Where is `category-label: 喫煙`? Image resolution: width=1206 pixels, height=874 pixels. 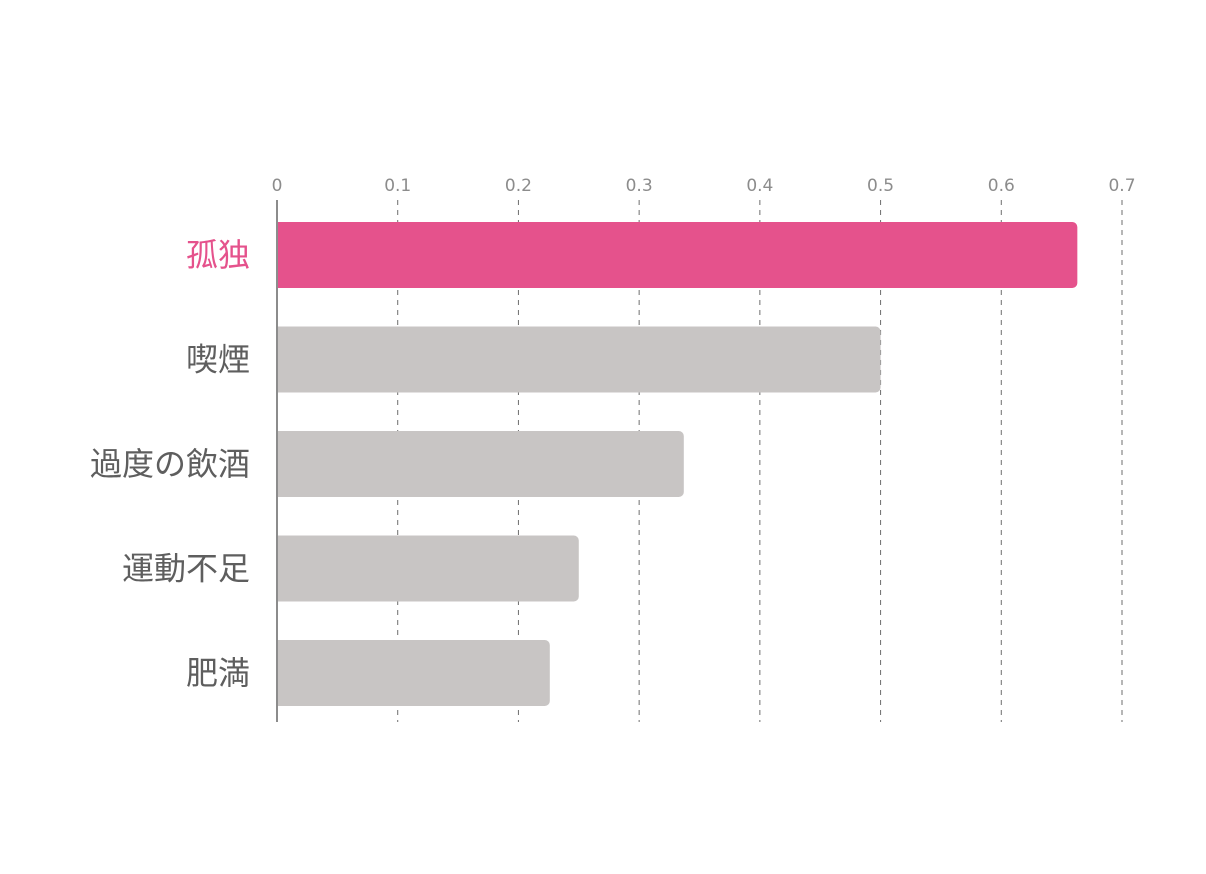
category-label: 喫煙 is located at coordinates (218, 360).